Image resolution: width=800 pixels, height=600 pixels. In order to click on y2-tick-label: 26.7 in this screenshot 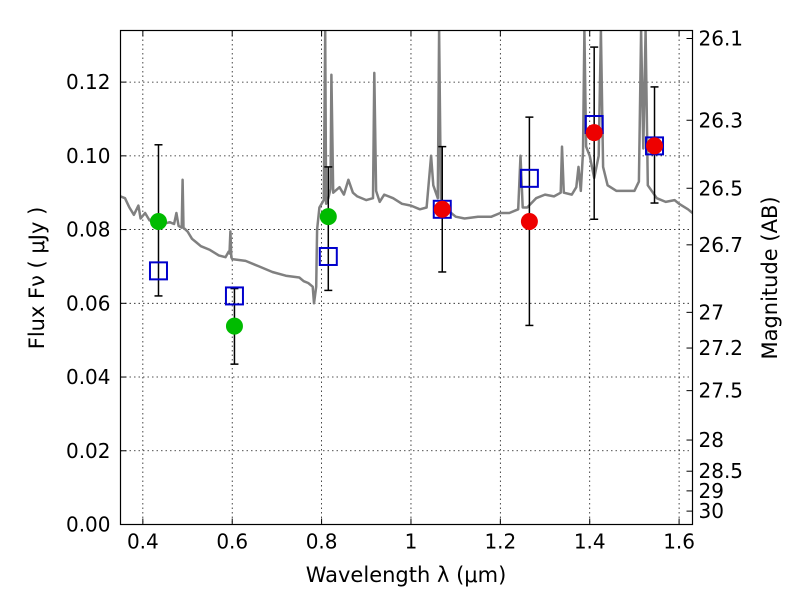, I will do `click(721, 245)`.